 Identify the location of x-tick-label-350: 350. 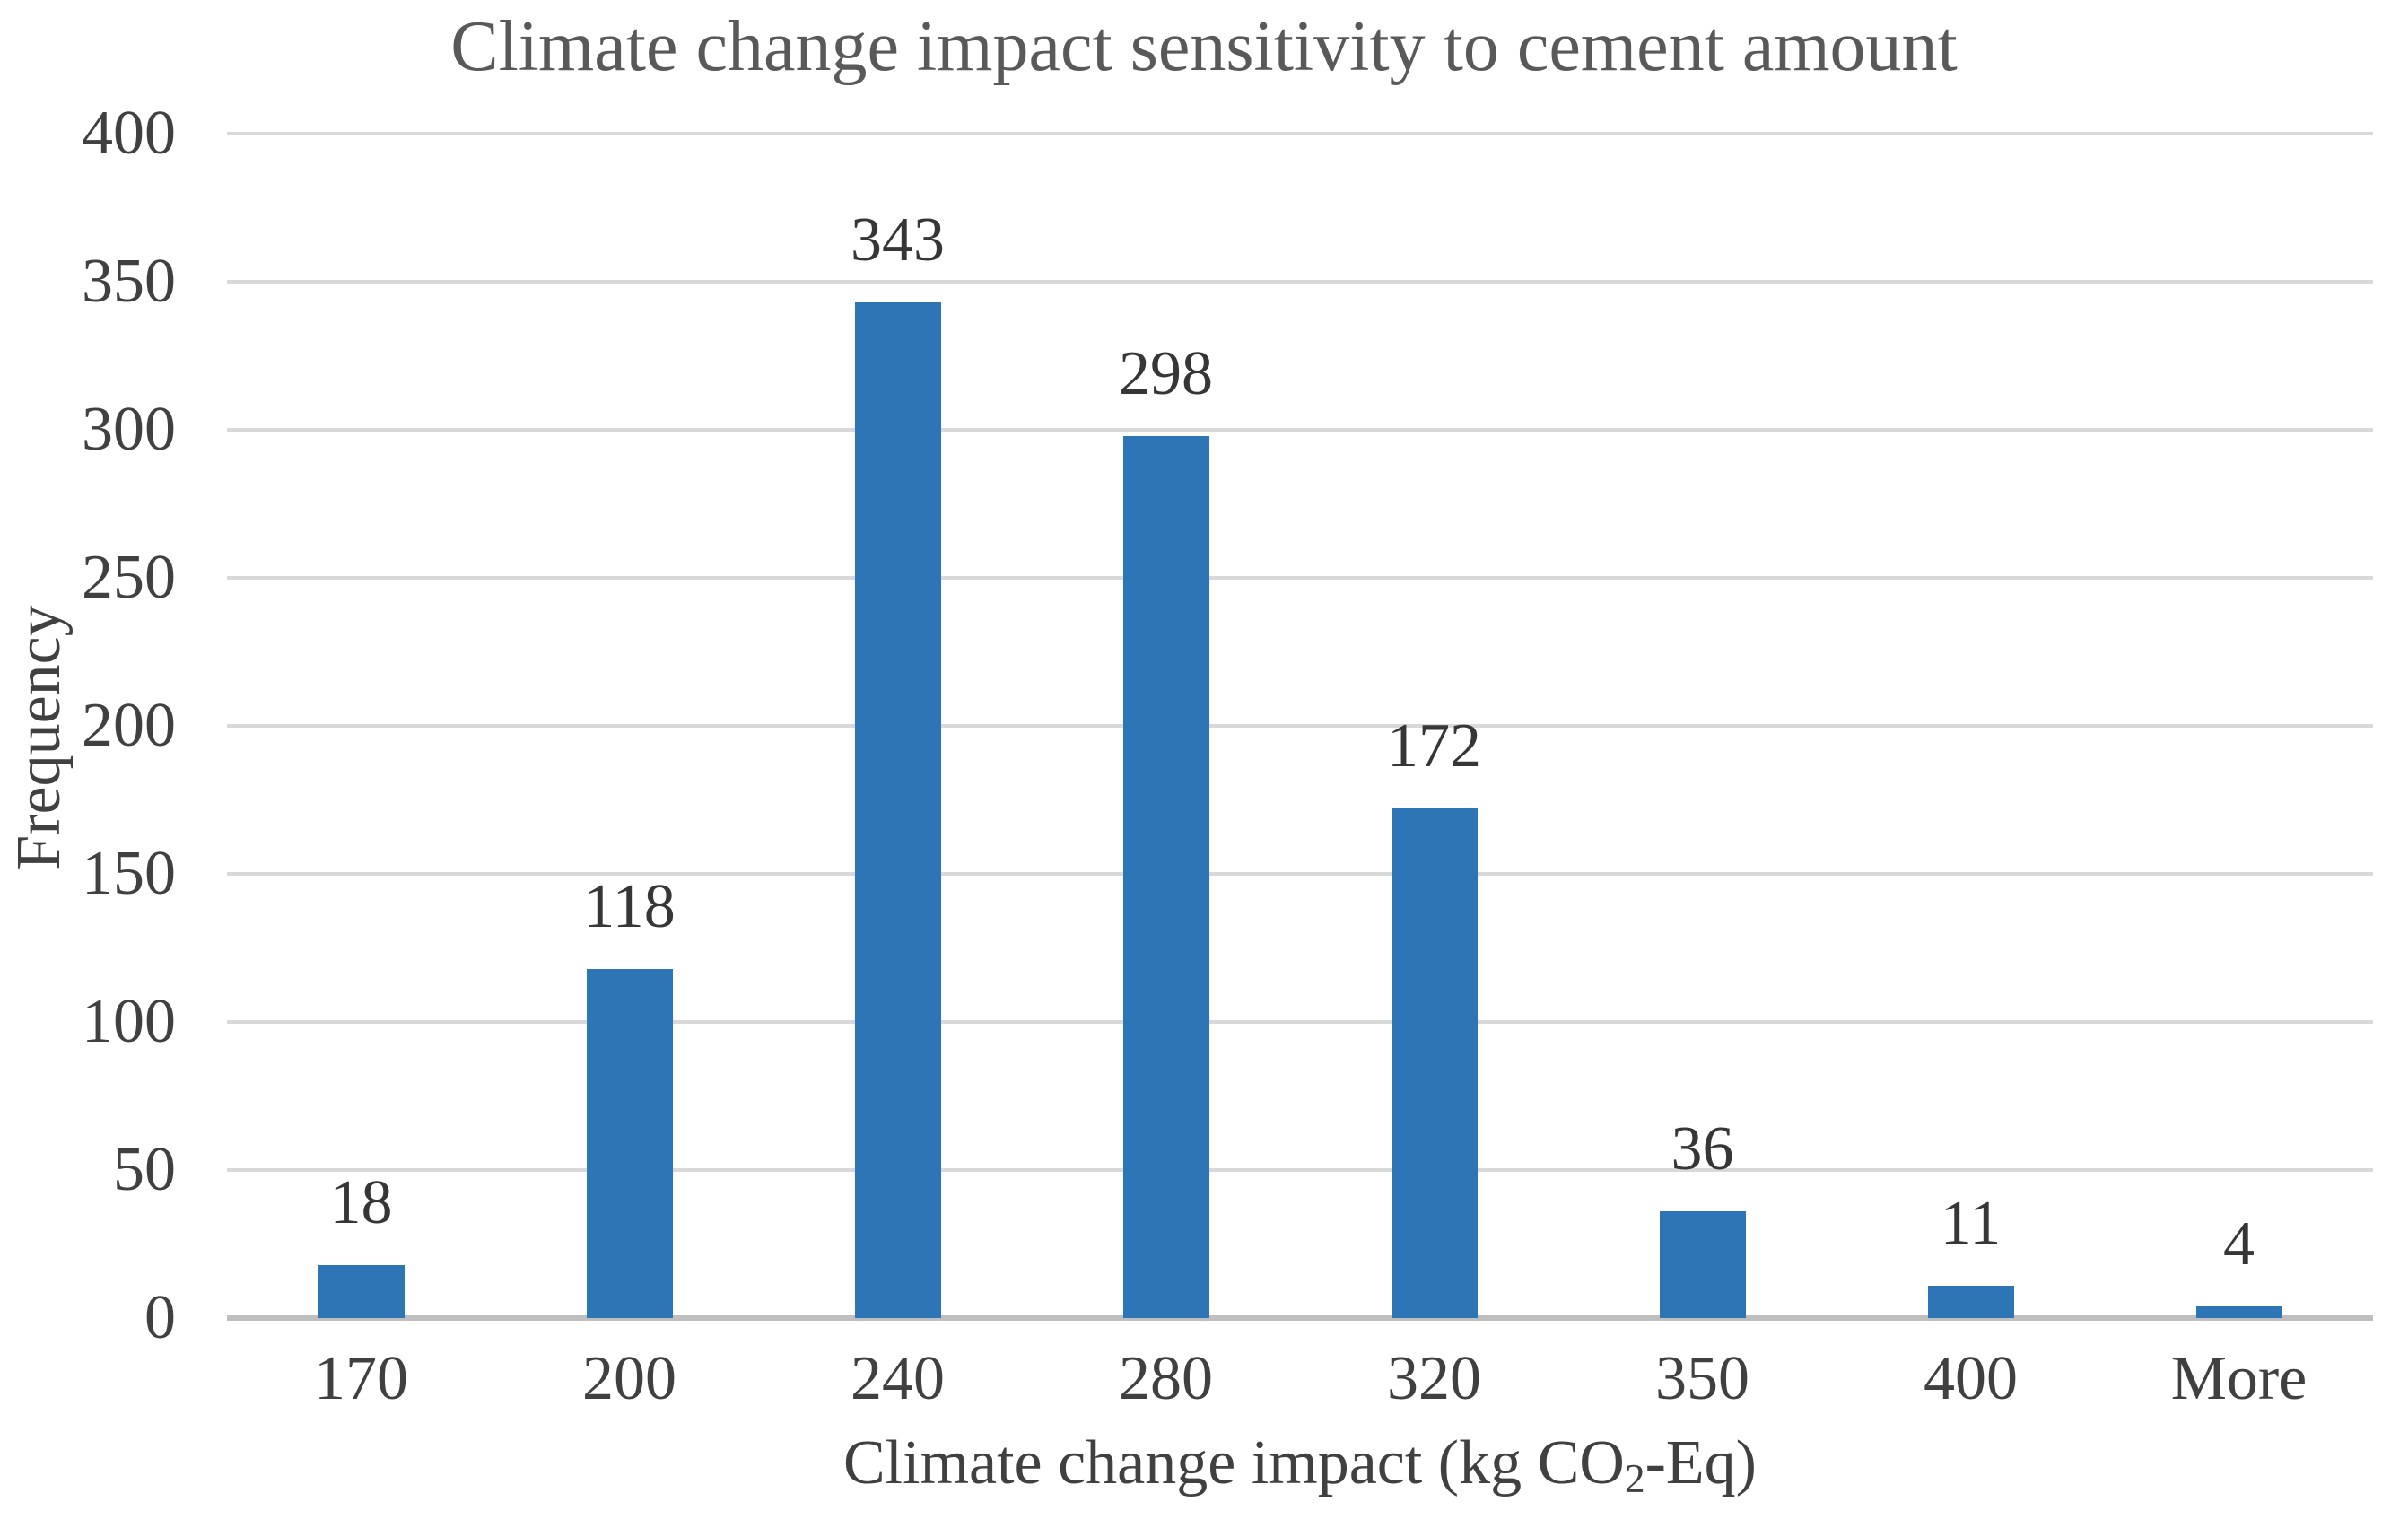
(1702, 1379).